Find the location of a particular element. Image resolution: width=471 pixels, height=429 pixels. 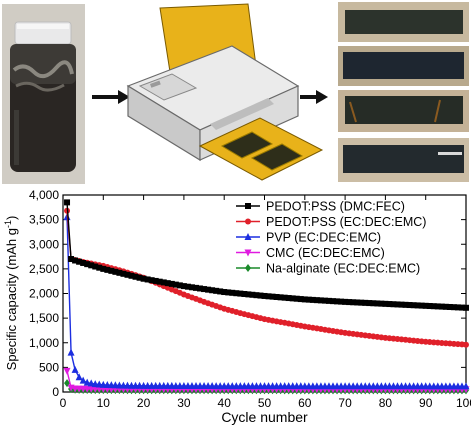

x-tick-label: 30 is located at coordinates (184, 403).